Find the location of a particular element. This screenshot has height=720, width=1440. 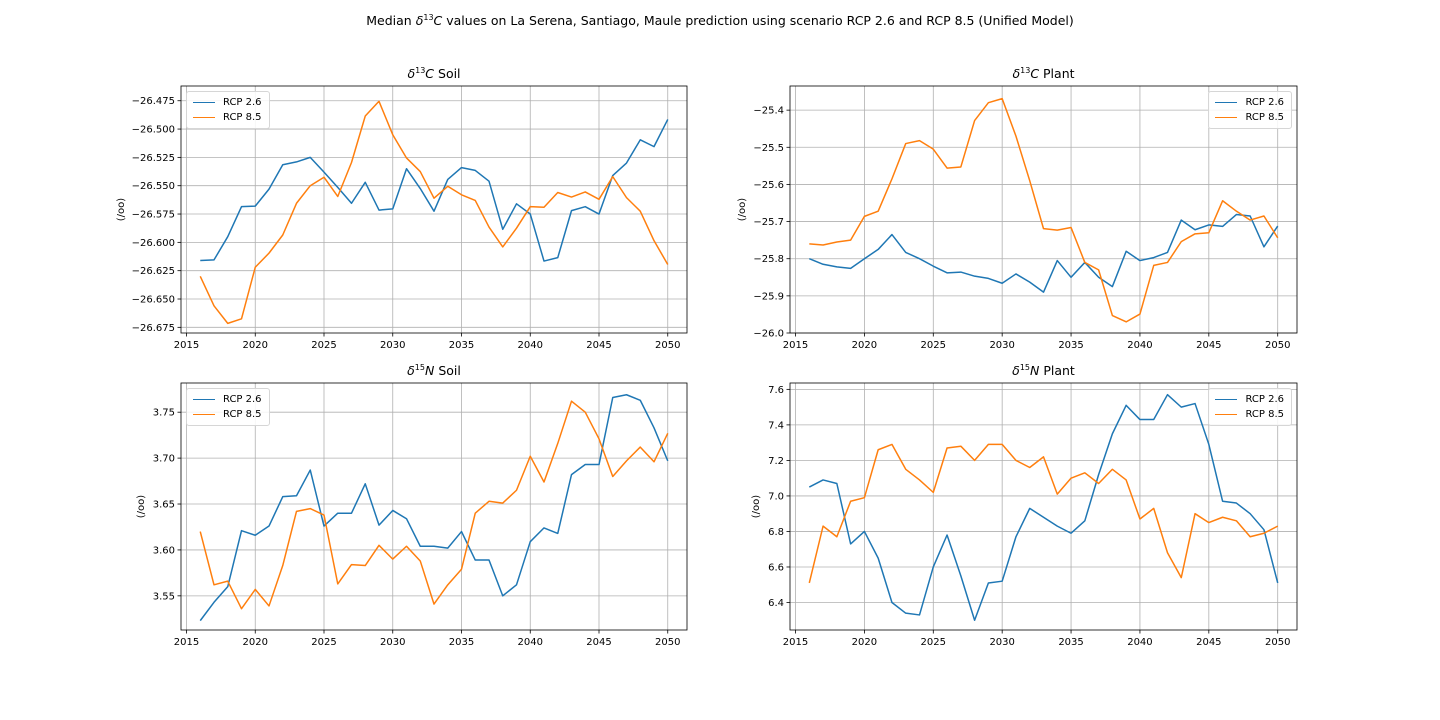

subplot-title-d13c-plant: δ13C Plant is located at coordinates (1043, 73).